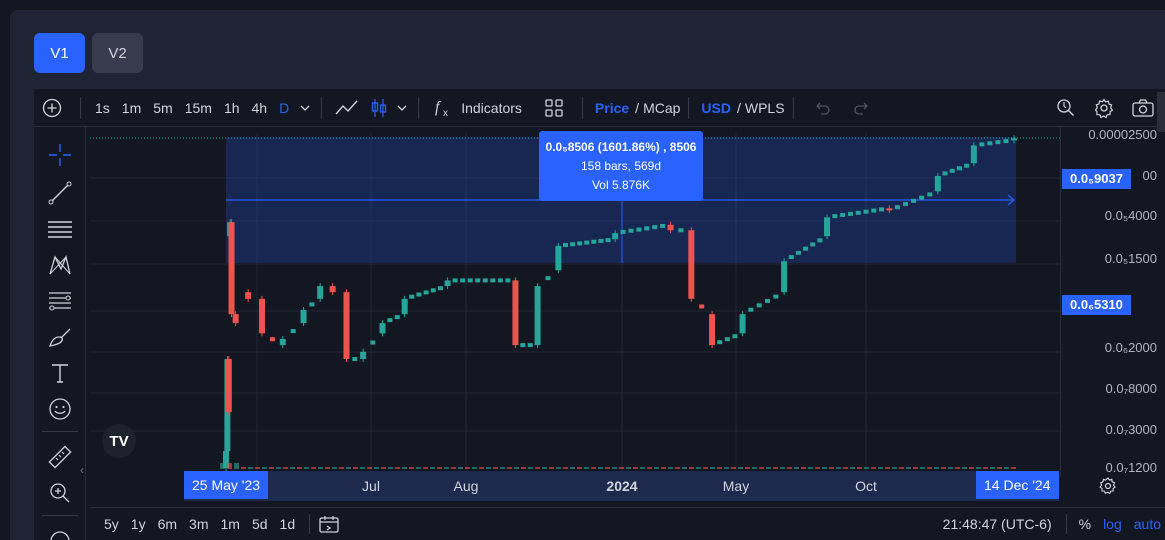 Image resolution: width=1165 pixels, height=540 pixels. What do you see at coordinates (163, 107) in the screenshot?
I see `timeframe-5m: 5m` at bounding box center [163, 107].